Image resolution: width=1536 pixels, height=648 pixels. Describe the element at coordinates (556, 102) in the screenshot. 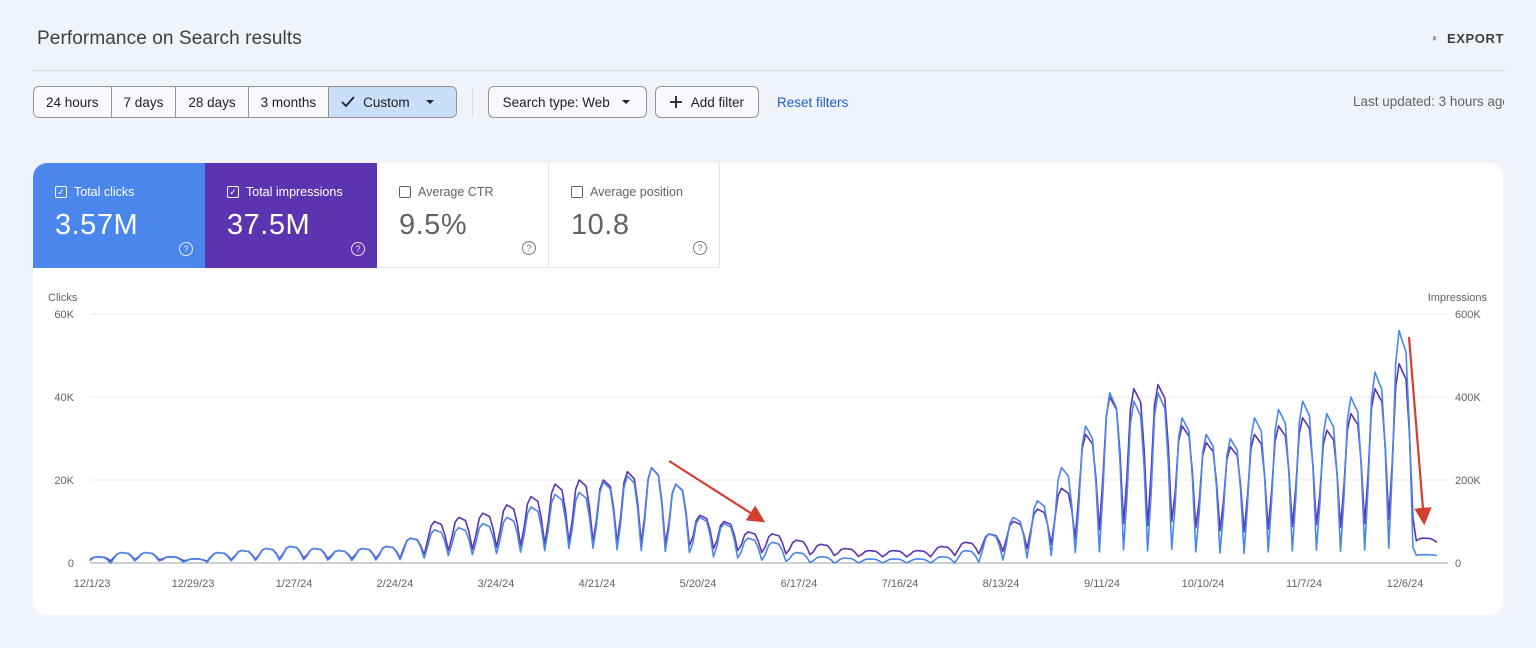

I see `search-type-label: Search type: Web` at that location.